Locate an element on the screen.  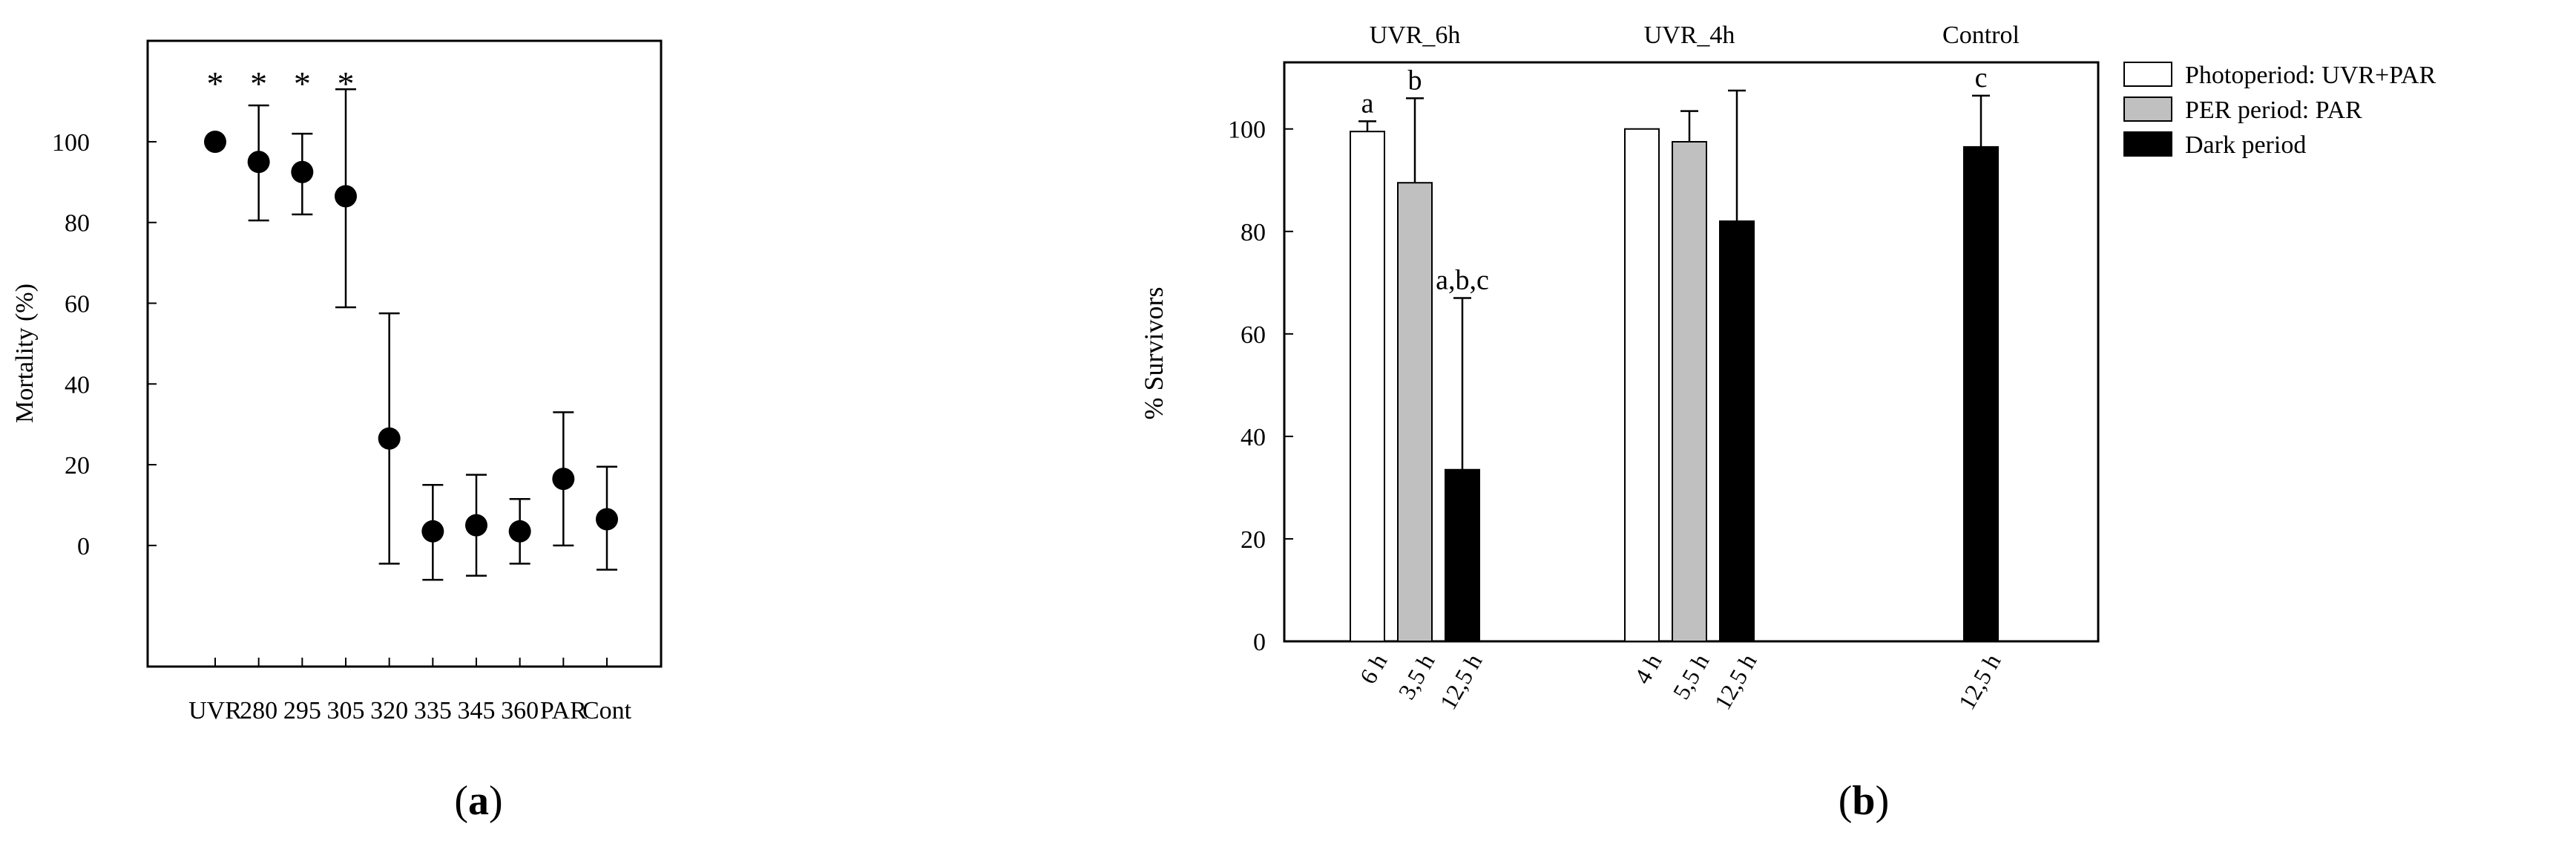
panel-b-group-title: UVR_4h is located at coordinates (1689, 35).